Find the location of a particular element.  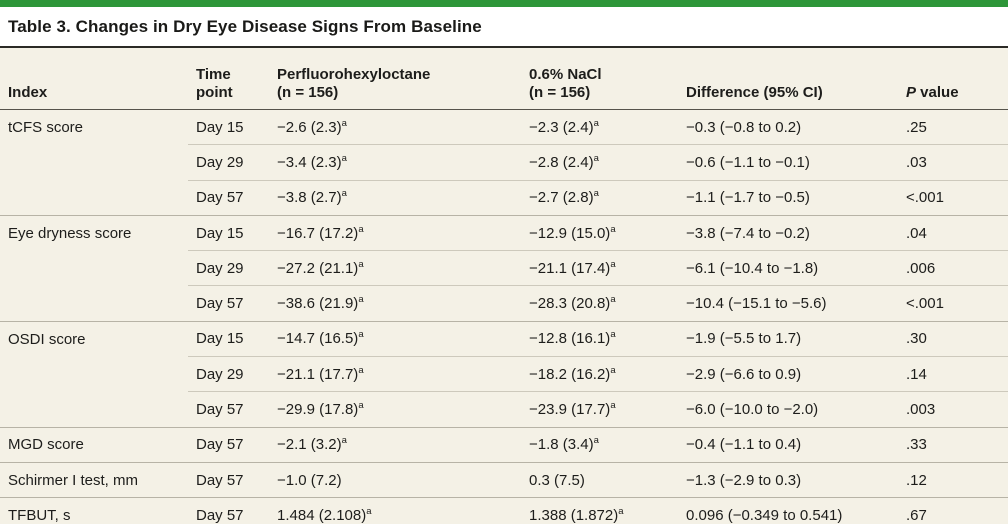

cell-drug: −21.1 (17.7)a is located at coordinates (395, 374).